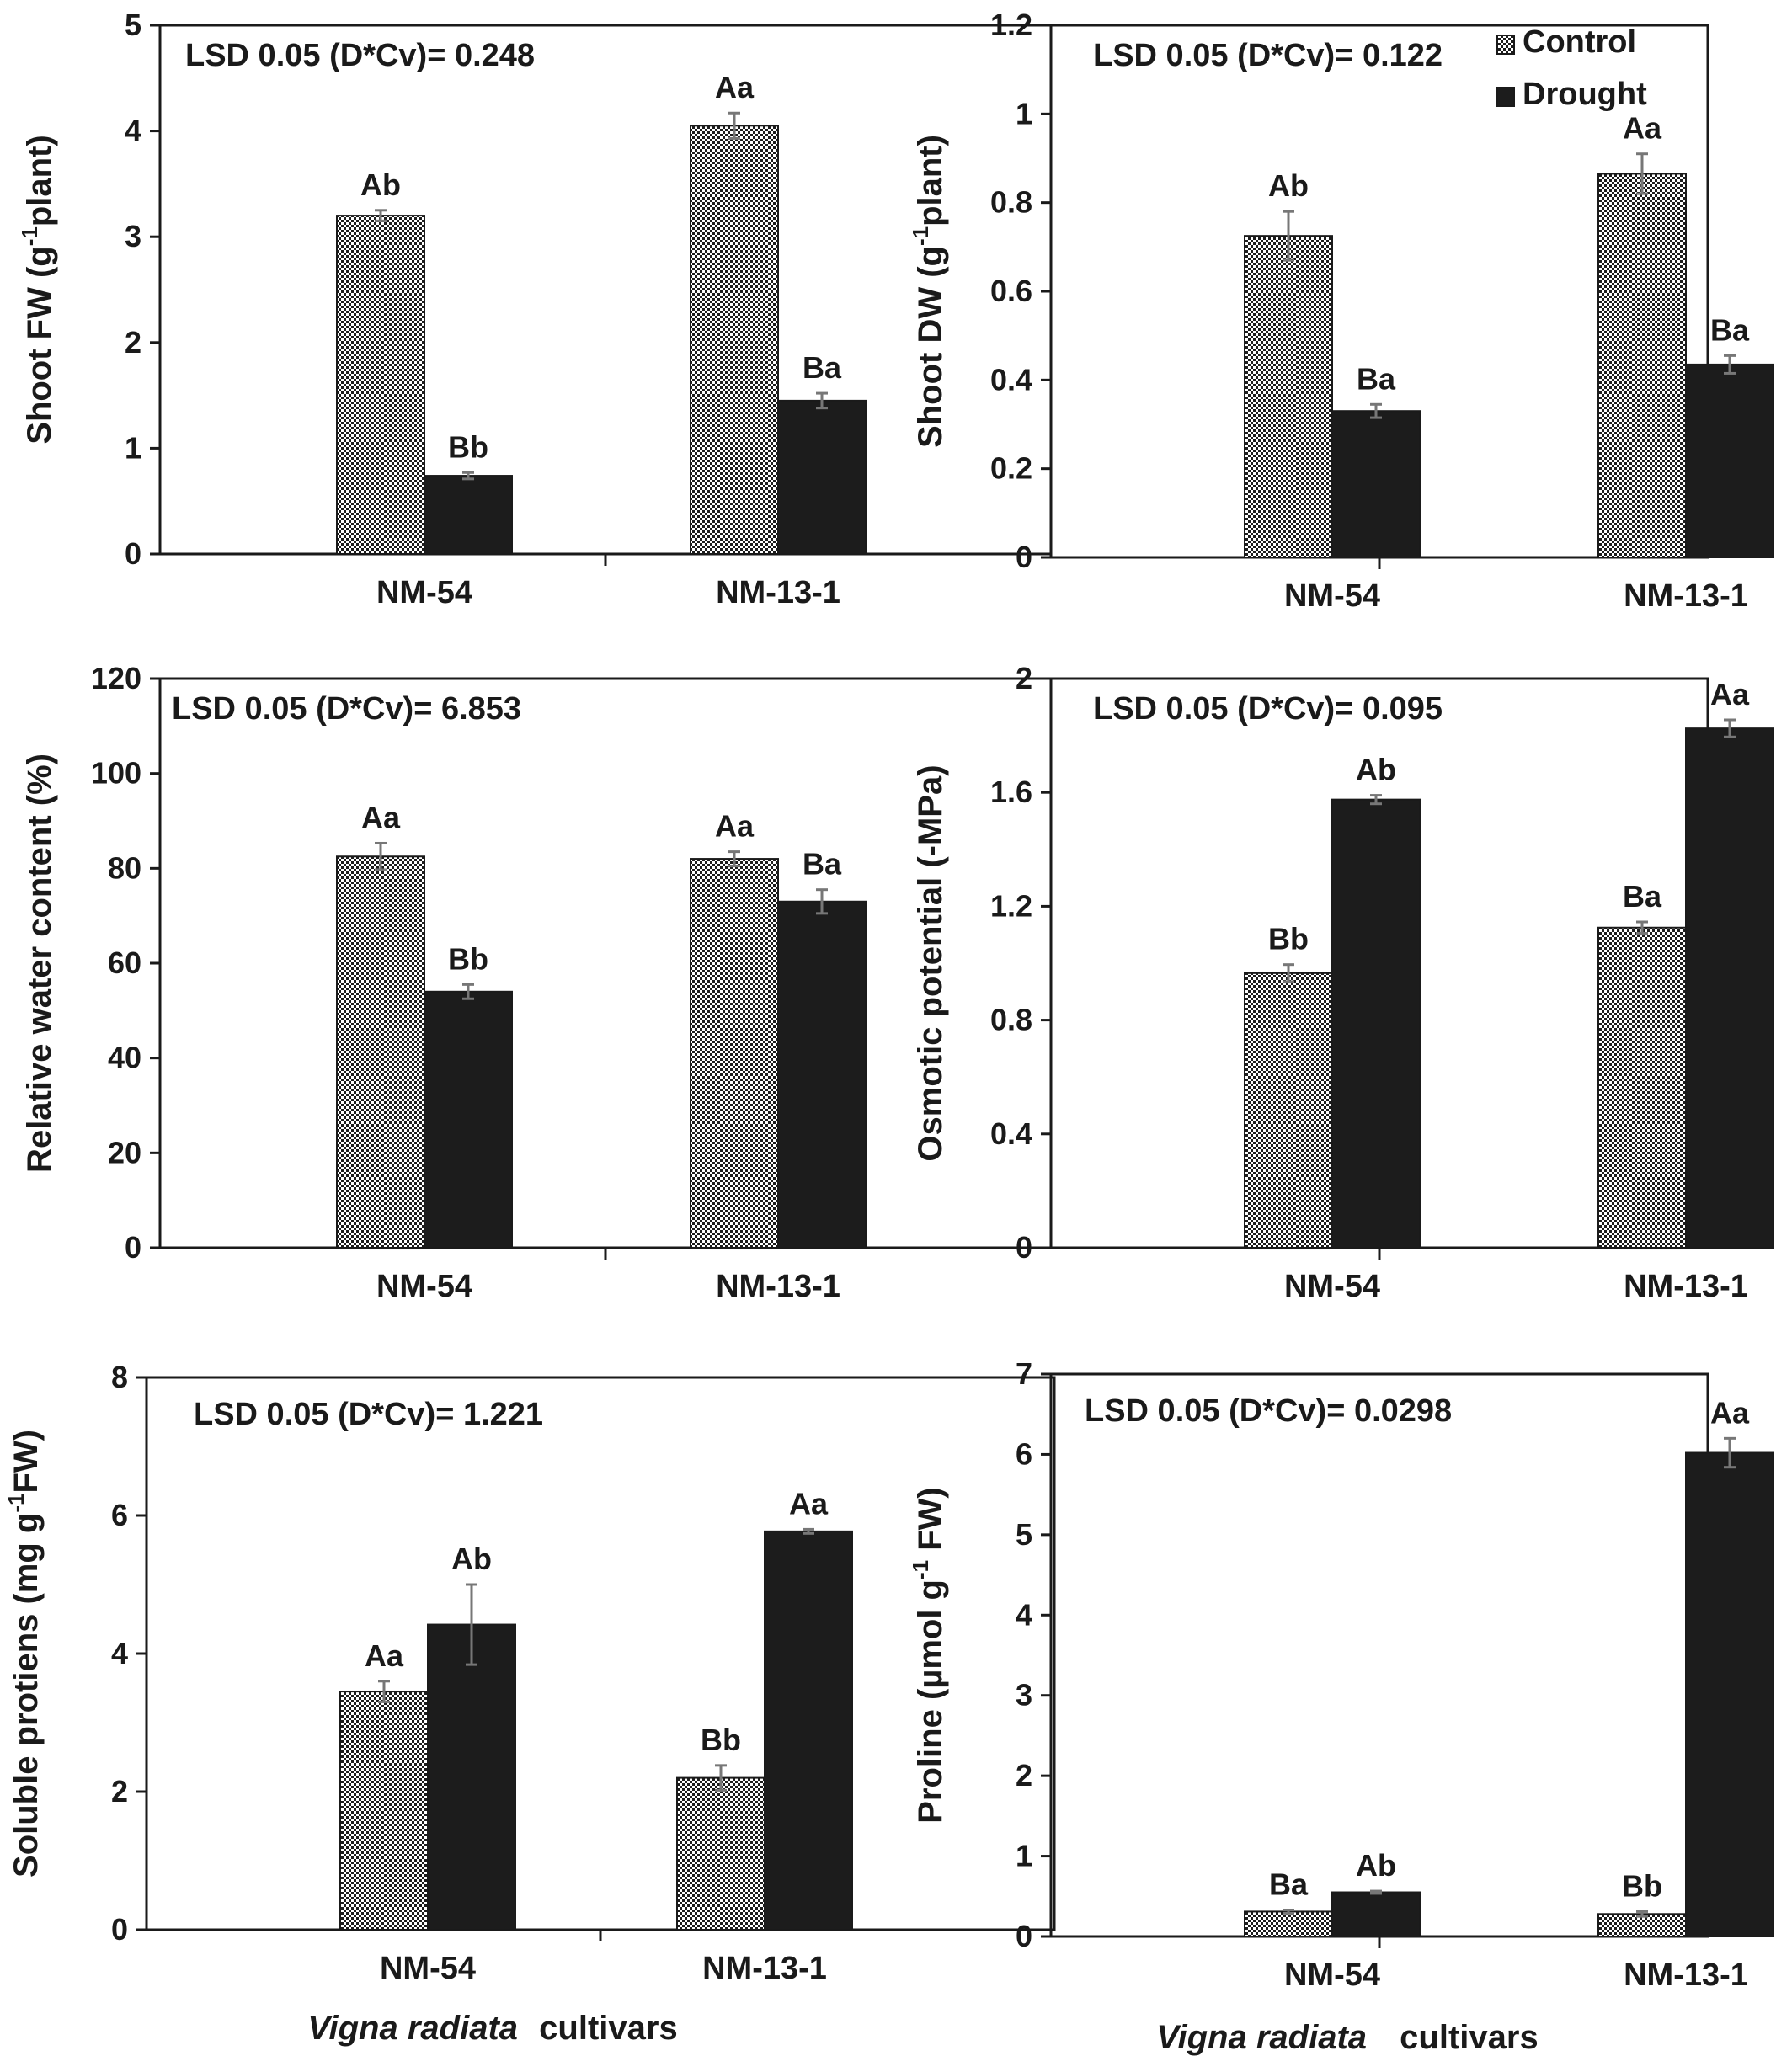 This screenshot has width=1792, height=2056. Describe the element at coordinates (928, 291) in the screenshot. I see `y-axis-label: Shoot DW (g-1plant)` at that location.